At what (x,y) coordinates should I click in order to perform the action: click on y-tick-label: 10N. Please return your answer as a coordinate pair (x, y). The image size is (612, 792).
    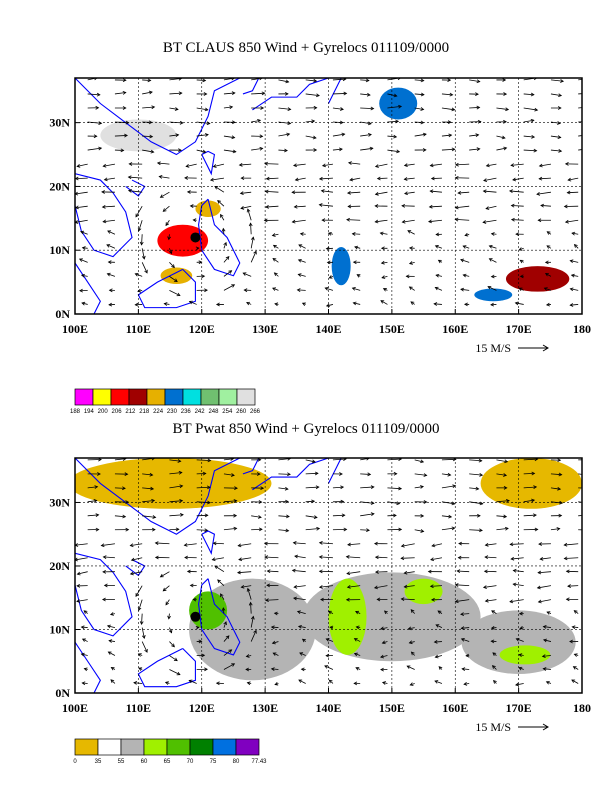
    Looking at the image, I should click on (59, 250).